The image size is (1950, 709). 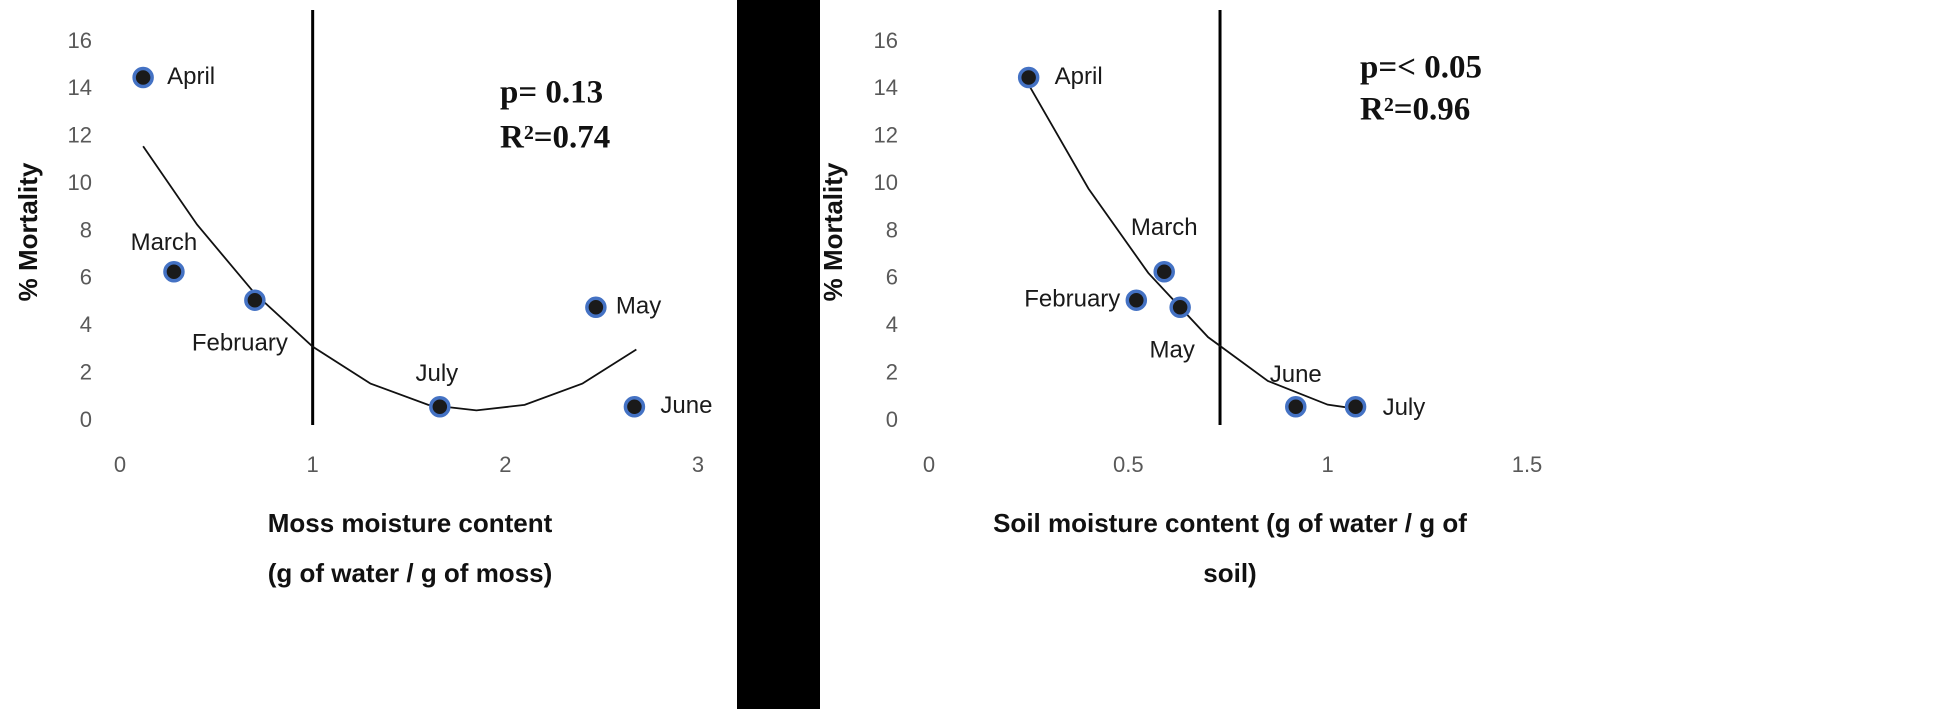 What do you see at coordinates (555, 138) in the screenshot?
I see `annotation: R²=0.74` at bounding box center [555, 138].